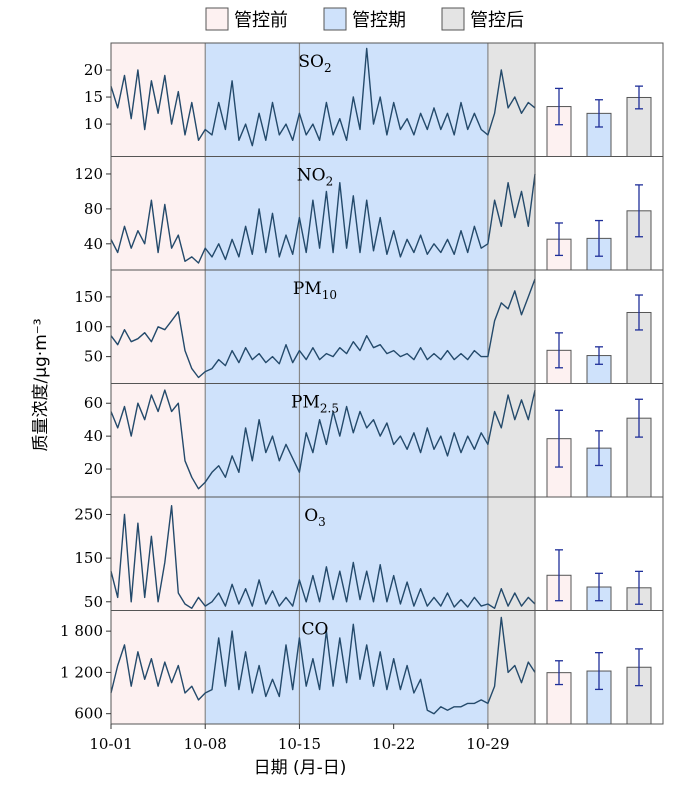  Describe the element at coordinates (497, 20) in the screenshot. I see `legend-label: 管控后` at that location.